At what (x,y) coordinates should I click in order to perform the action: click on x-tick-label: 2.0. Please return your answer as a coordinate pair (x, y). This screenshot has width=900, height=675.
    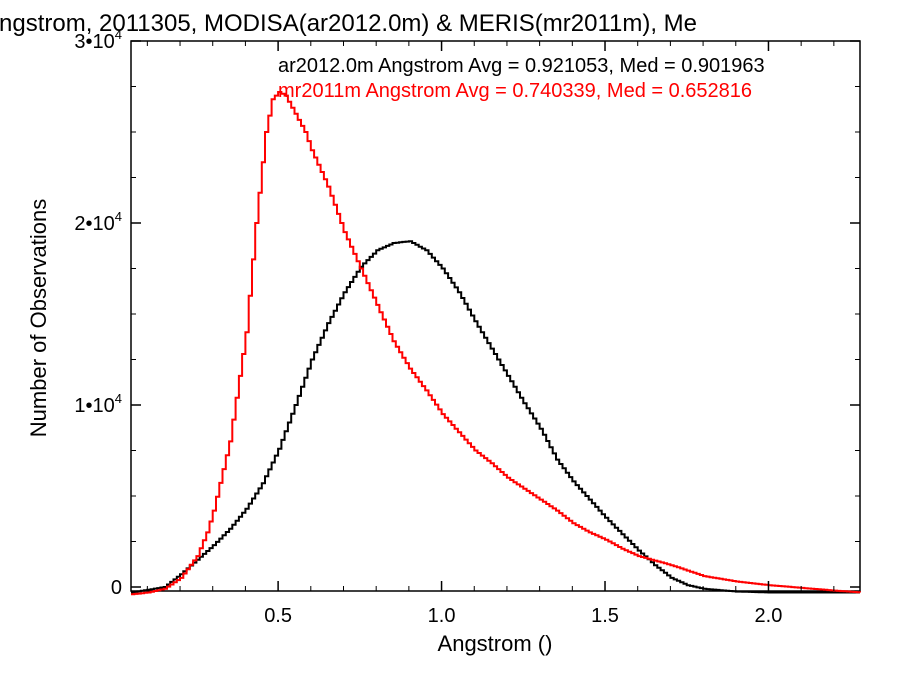
    Looking at the image, I should click on (769, 616).